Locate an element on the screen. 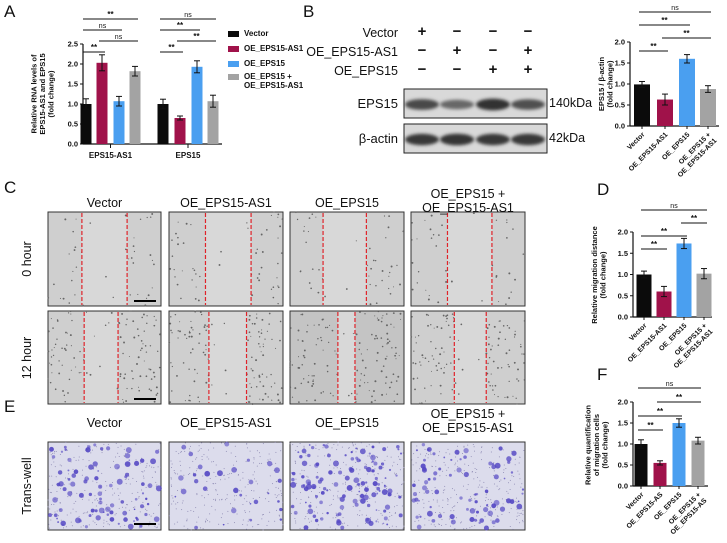 The width and height of the screenshot is (727, 543). significance-label: ns is located at coordinates (670, 384).